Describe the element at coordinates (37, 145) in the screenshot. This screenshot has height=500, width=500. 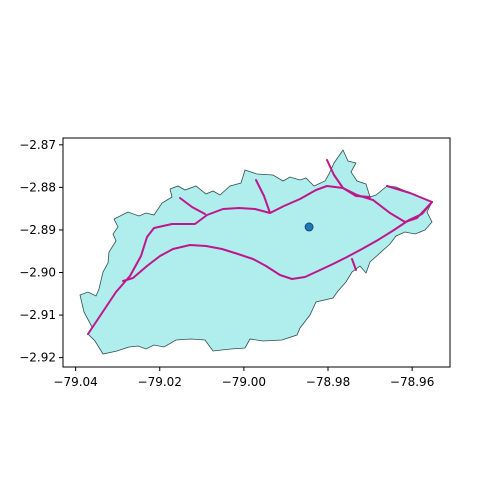
I see `y-tick-label: −2.87` at that location.